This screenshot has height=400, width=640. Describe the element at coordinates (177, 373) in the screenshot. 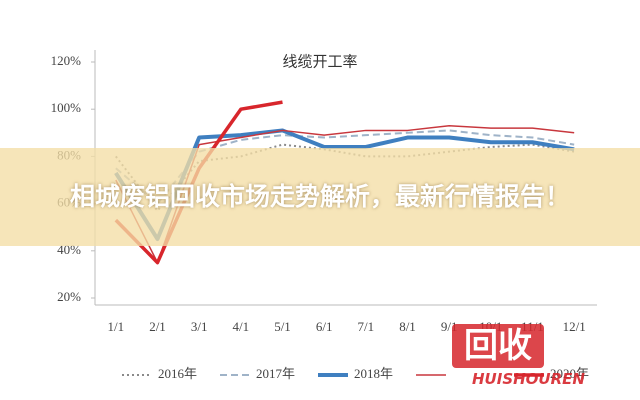

I see `legend-label: 2016年` at that location.